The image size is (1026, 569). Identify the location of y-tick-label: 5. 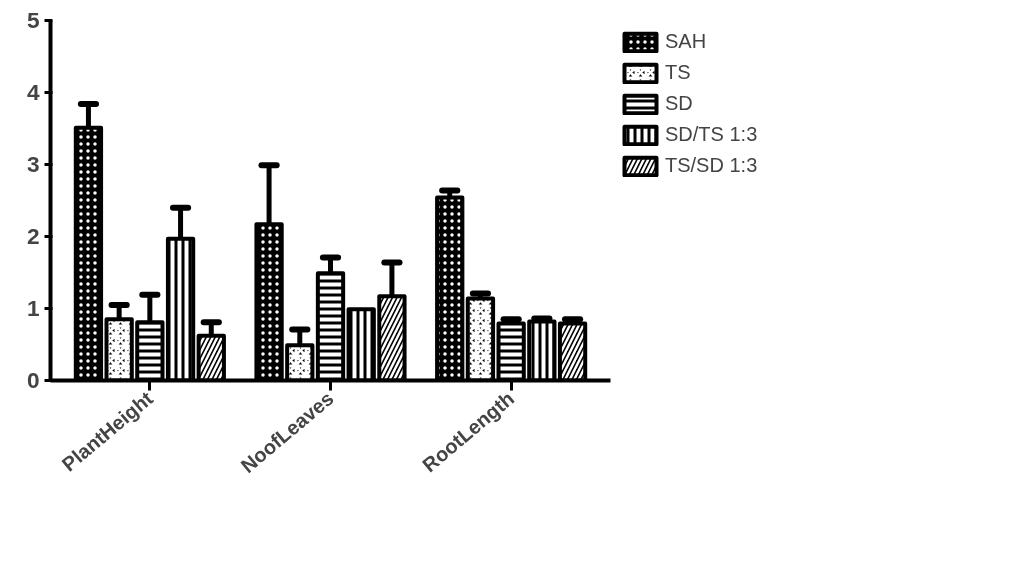
(33, 20).